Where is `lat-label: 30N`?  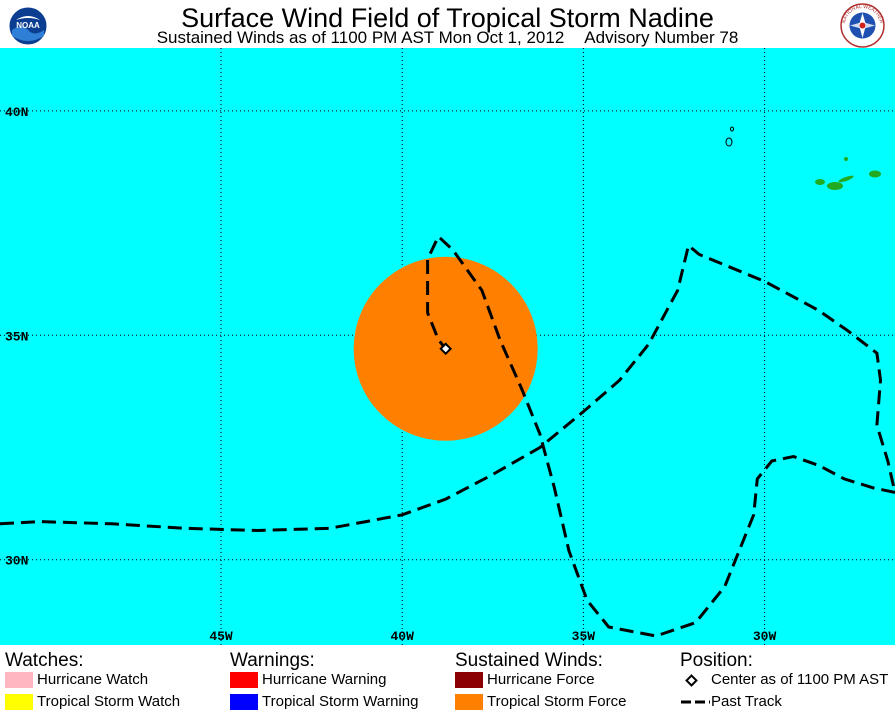
lat-label: 30N is located at coordinates (16, 561).